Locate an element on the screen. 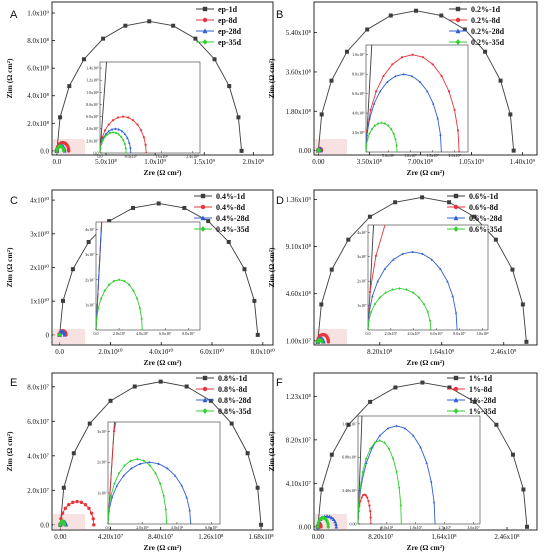 This screenshot has height=558, width=550. legend-label: 0.6%-8d is located at coordinates (484, 207).